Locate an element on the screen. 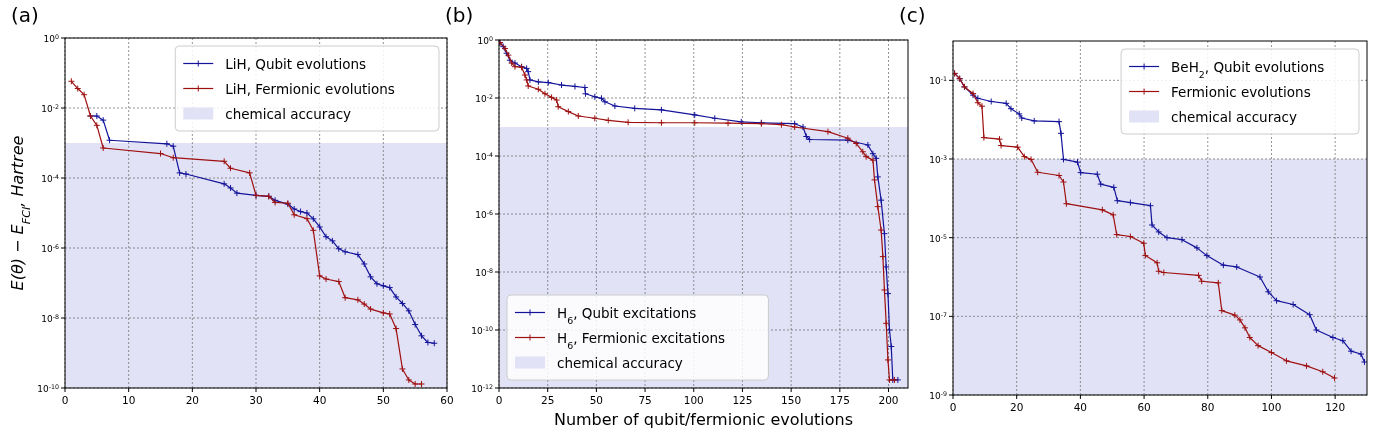  legend-label: Fermionic evolutions is located at coordinates (1241, 91).